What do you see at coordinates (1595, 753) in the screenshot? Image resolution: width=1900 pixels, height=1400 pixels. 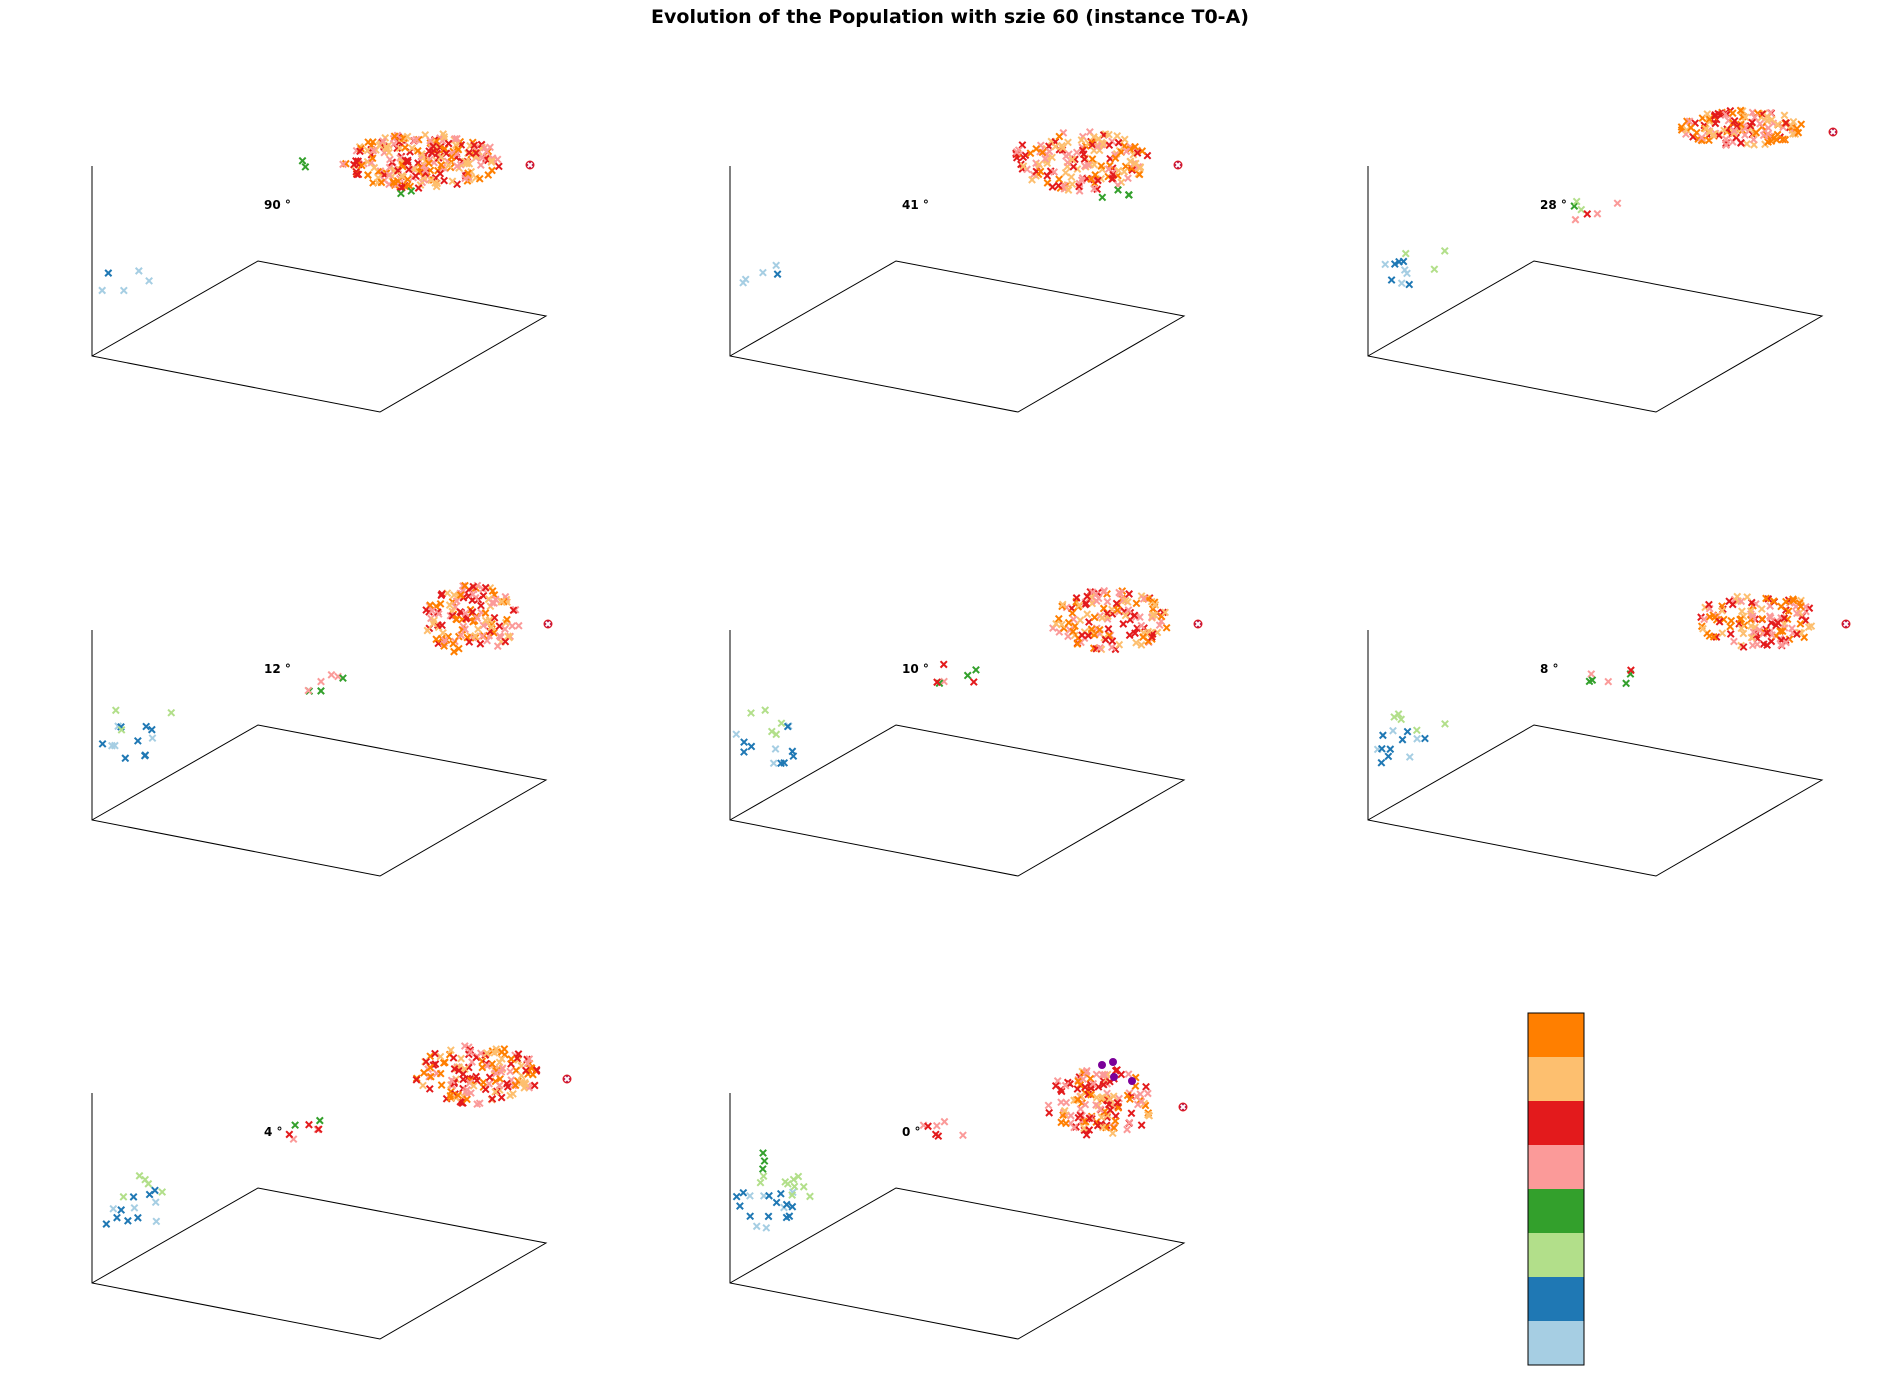 I see `axes-3d-outline` at bounding box center [1595, 753].